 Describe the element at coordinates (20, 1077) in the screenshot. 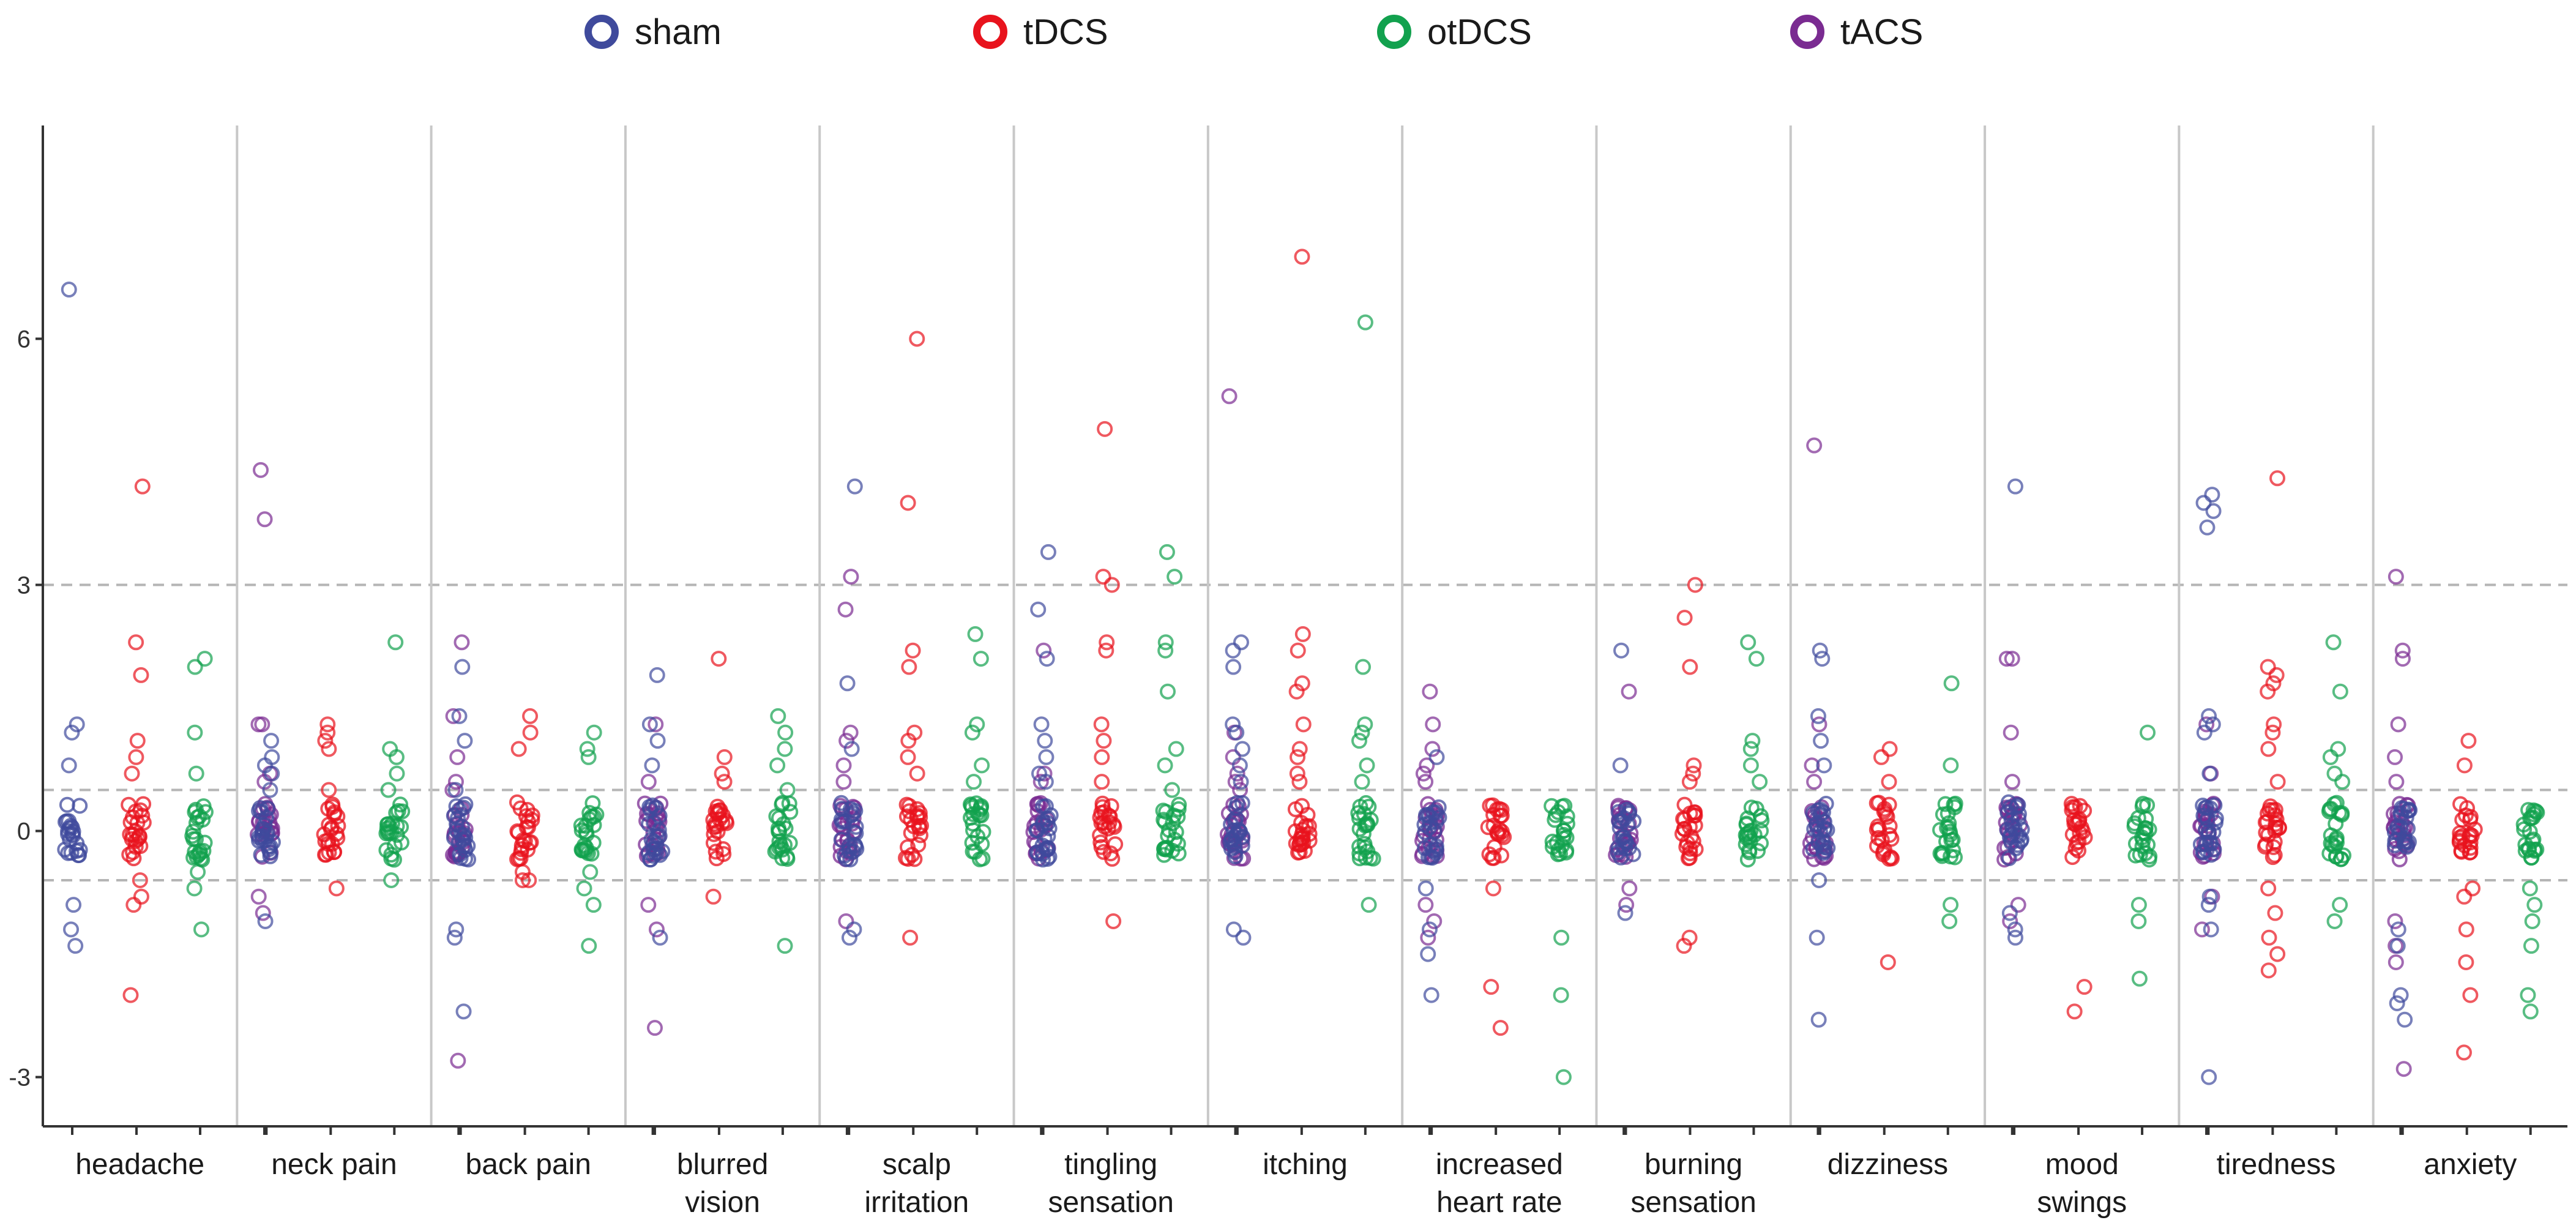

I see `y-tick-label: -3` at that location.